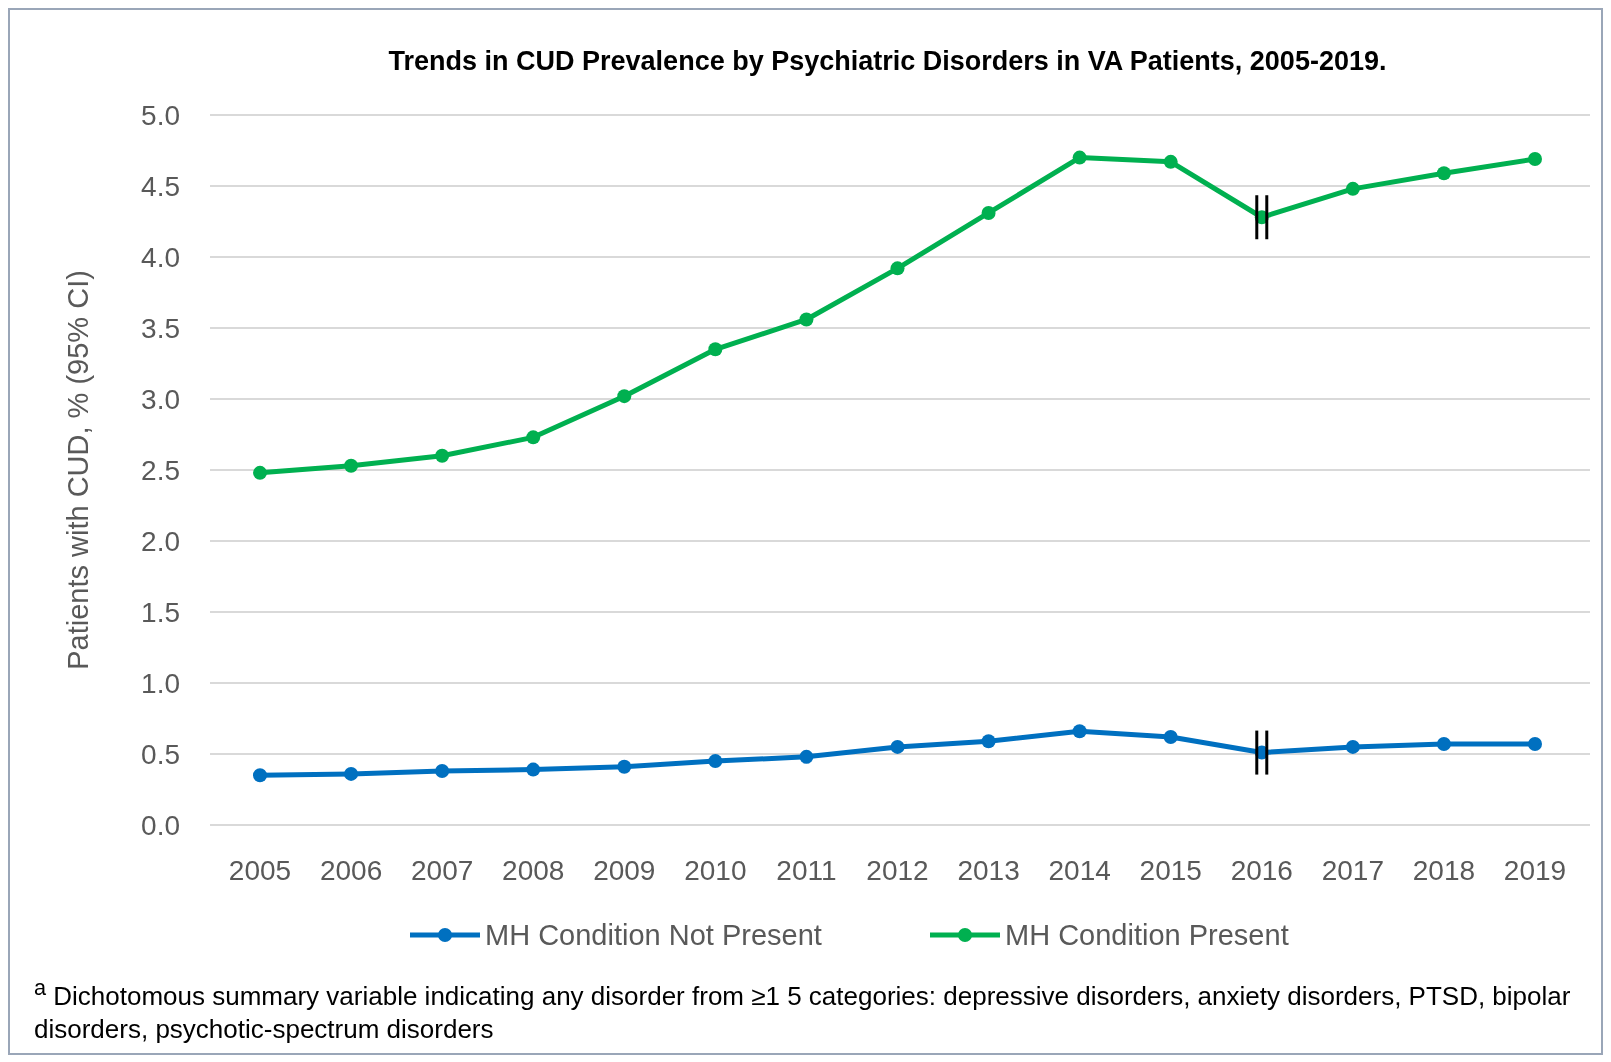 This screenshot has width=1611, height=1062. What do you see at coordinates (988, 870) in the screenshot?
I see `x-tick-label: 2013` at bounding box center [988, 870].